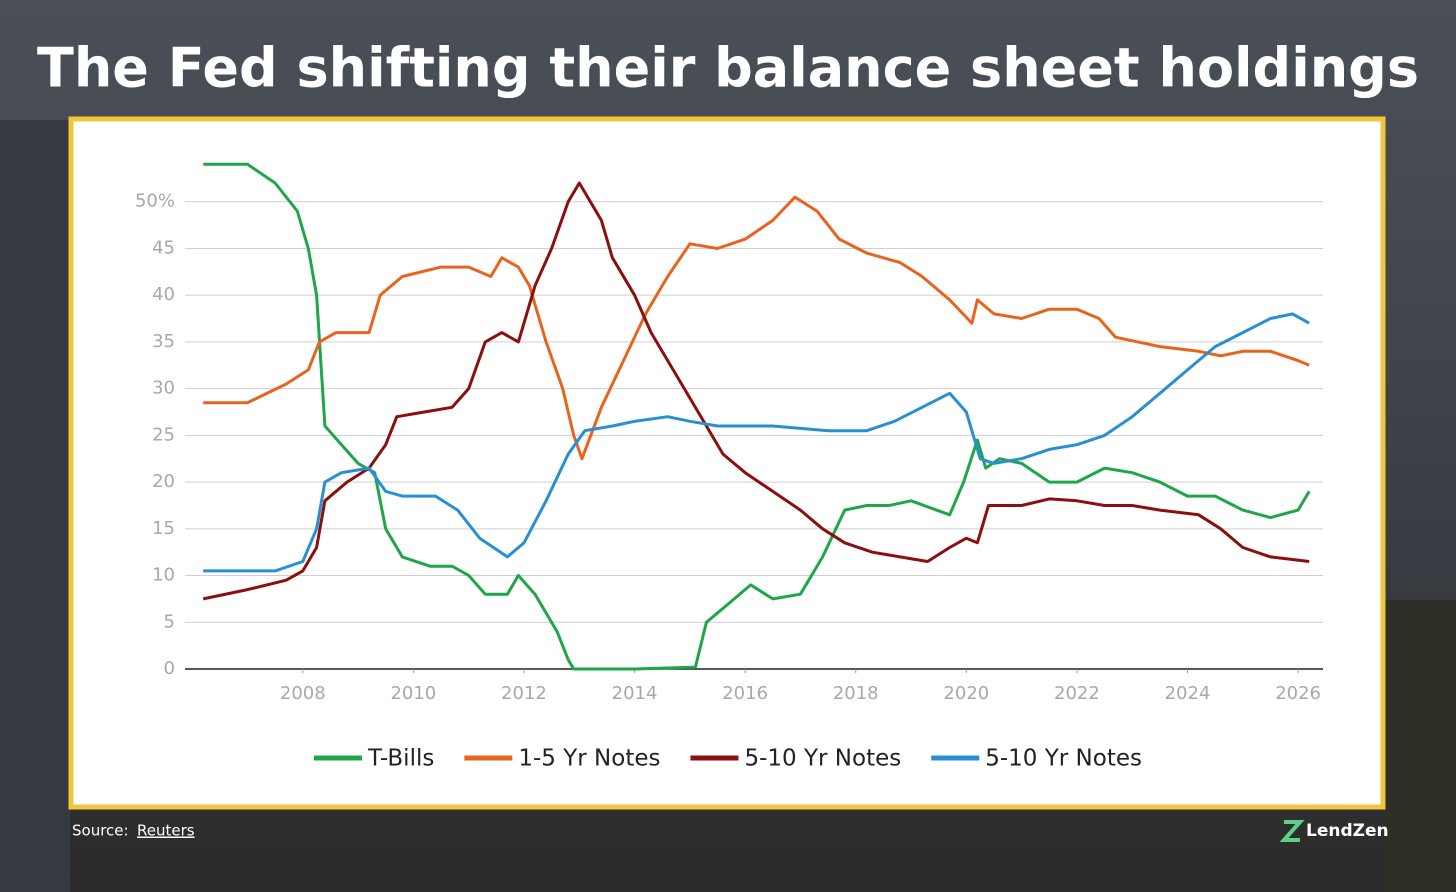  What do you see at coordinates (163, 434) in the screenshot?
I see `y-tick-label: 25` at bounding box center [163, 434].